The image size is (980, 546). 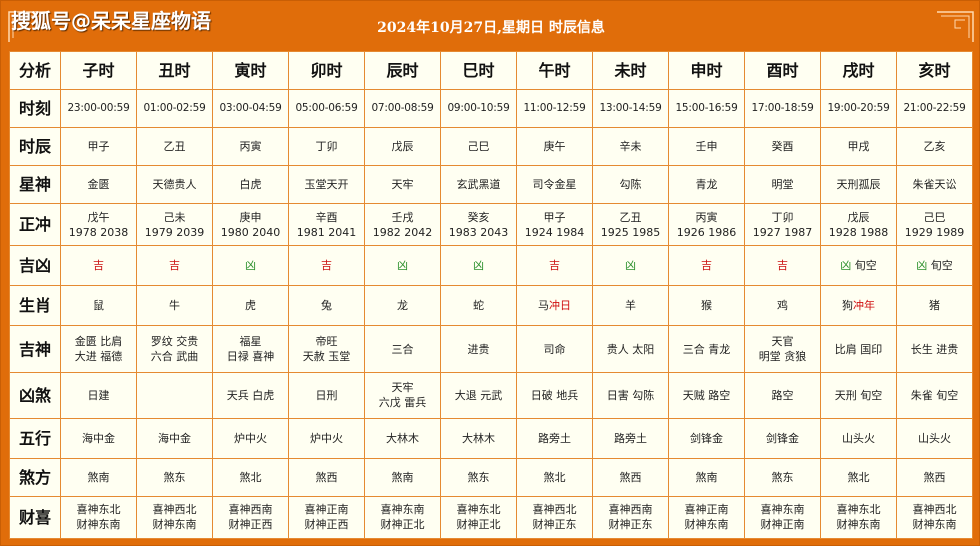 I want to click on table-cell: 三合, so click(x=402, y=349).